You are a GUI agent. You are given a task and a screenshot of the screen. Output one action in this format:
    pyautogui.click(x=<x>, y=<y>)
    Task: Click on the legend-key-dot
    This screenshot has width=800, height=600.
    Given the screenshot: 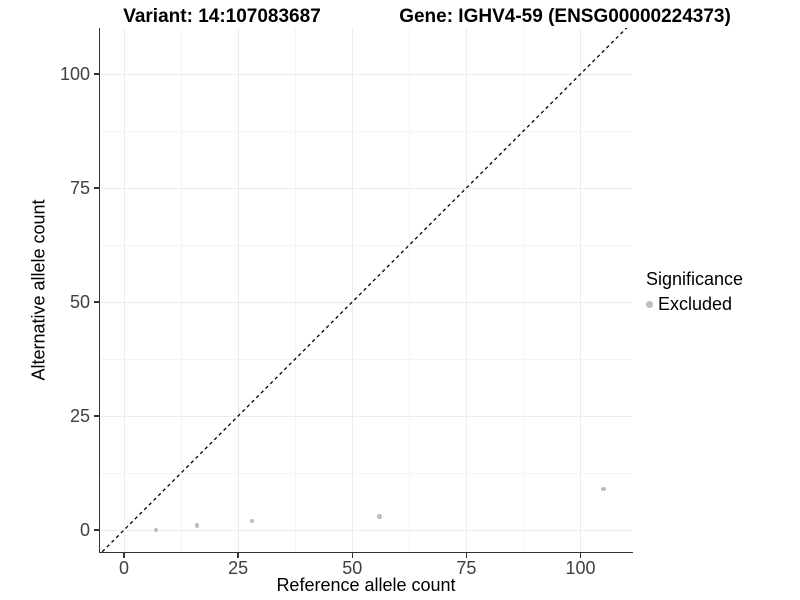 What is the action you would take?
    pyautogui.click(x=649, y=304)
    